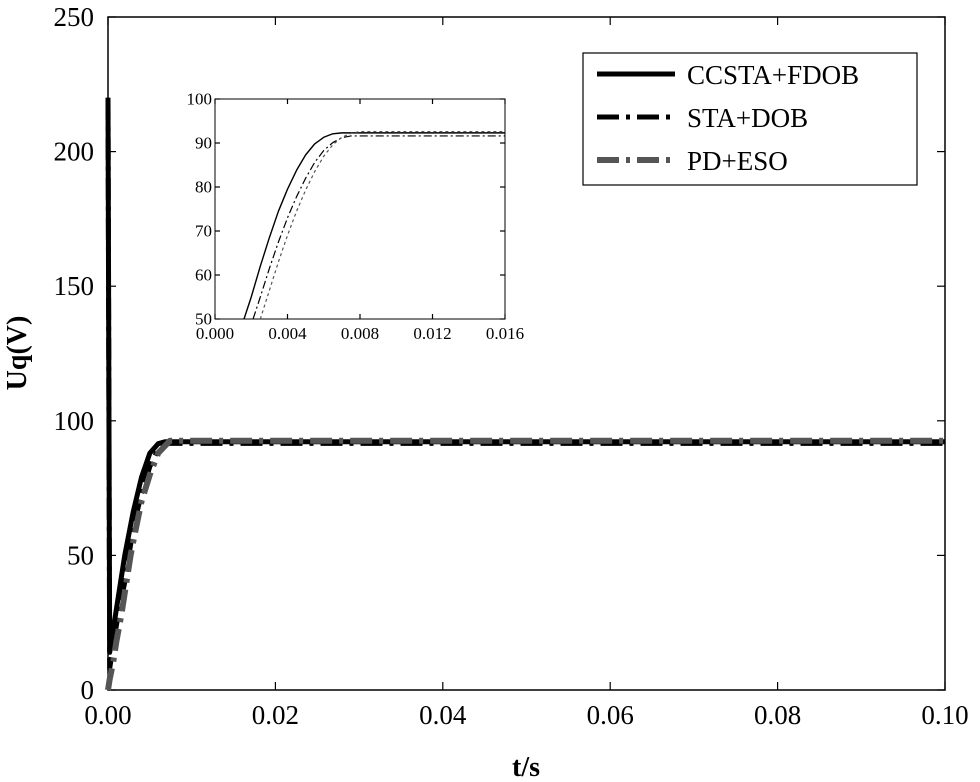 This screenshot has height=782, width=980. What do you see at coordinates (17, 353) in the screenshot?
I see `y-axis-label: Uq(V)` at bounding box center [17, 353].